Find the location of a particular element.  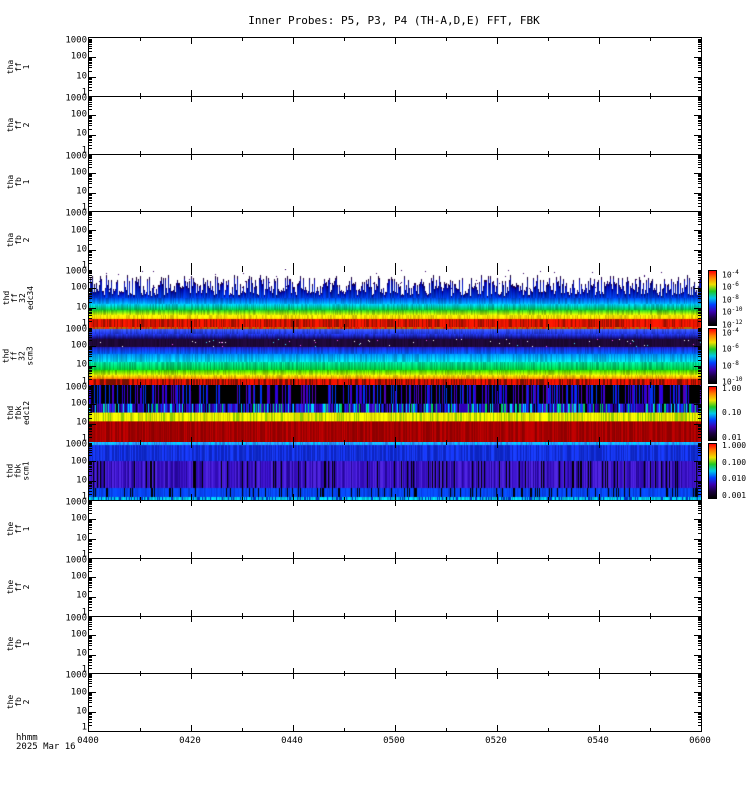

panel-thd-fbk-scm1: 1000 100 10 1 thd fbk scm1 is located at coordinates (353, 470).